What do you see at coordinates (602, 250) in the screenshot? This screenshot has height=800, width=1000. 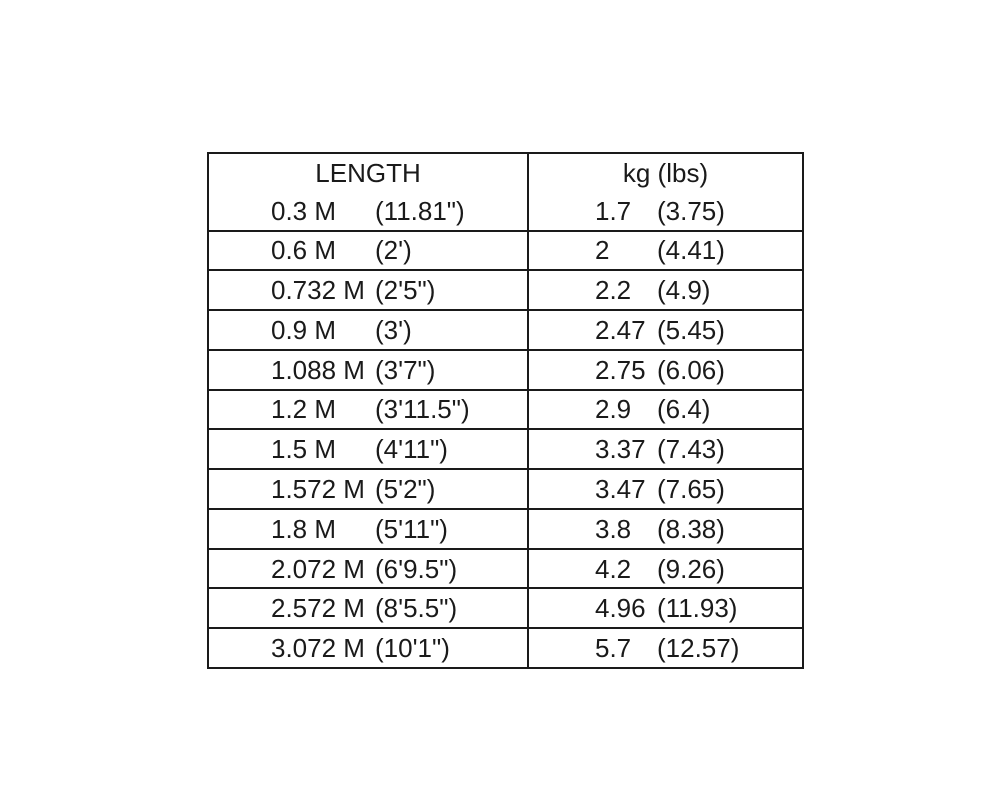 I see `weight-kg-value: 2` at bounding box center [602, 250].